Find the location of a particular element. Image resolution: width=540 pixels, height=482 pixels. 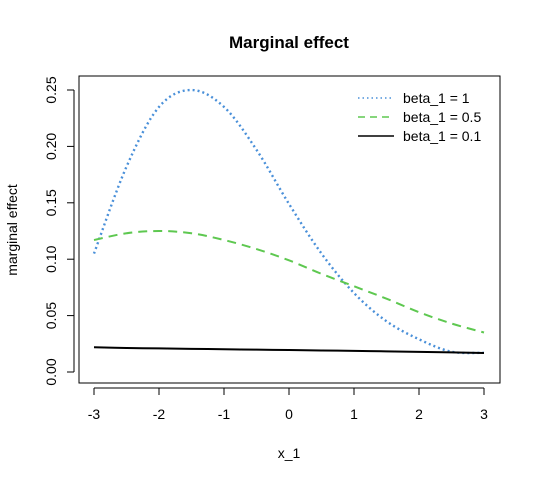

y-tick-label: 0.10 is located at coordinates (51, 258).